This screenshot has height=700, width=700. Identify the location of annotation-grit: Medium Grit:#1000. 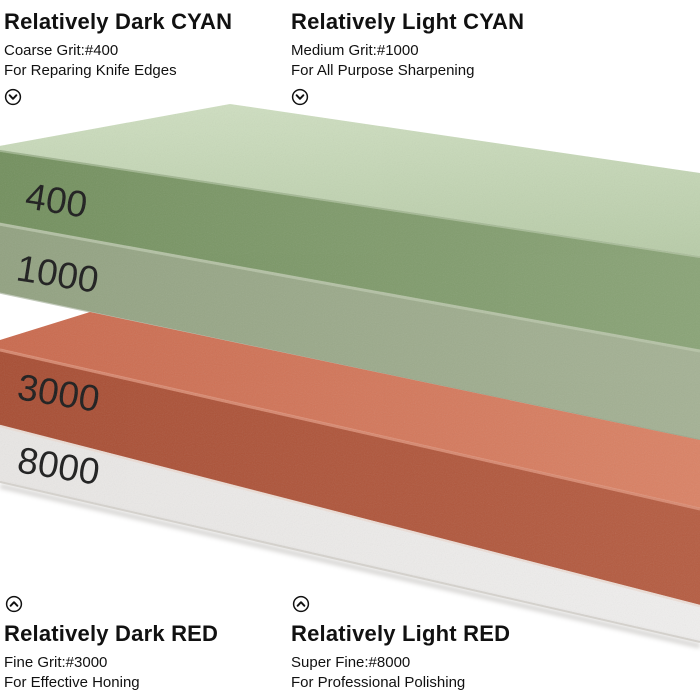
(355, 50).